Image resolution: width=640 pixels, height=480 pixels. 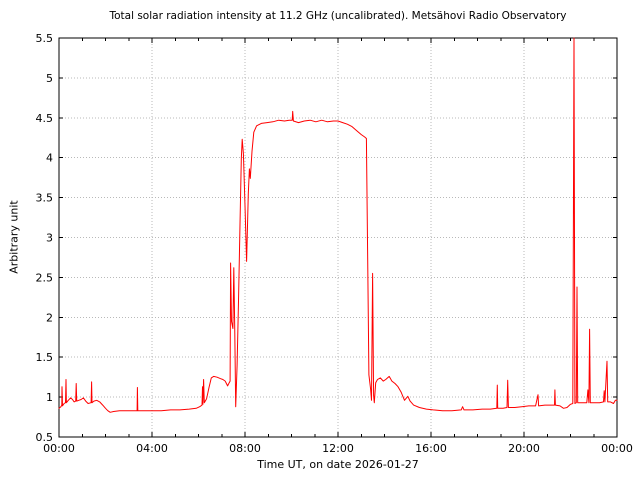 What do you see at coordinates (45, 118) in the screenshot?
I see `y-tick-label: 4.5` at bounding box center [45, 118].